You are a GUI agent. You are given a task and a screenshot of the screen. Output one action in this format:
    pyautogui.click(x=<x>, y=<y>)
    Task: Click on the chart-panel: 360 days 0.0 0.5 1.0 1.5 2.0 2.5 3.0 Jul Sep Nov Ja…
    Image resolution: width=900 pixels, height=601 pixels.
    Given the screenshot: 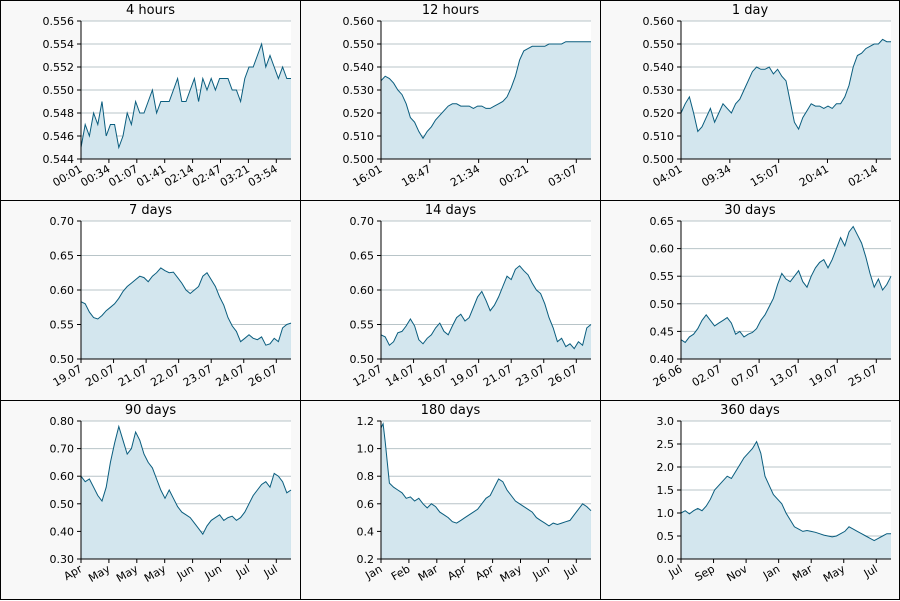 What is the action you would take?
    pyautogui.click(x=750, y=500)
    